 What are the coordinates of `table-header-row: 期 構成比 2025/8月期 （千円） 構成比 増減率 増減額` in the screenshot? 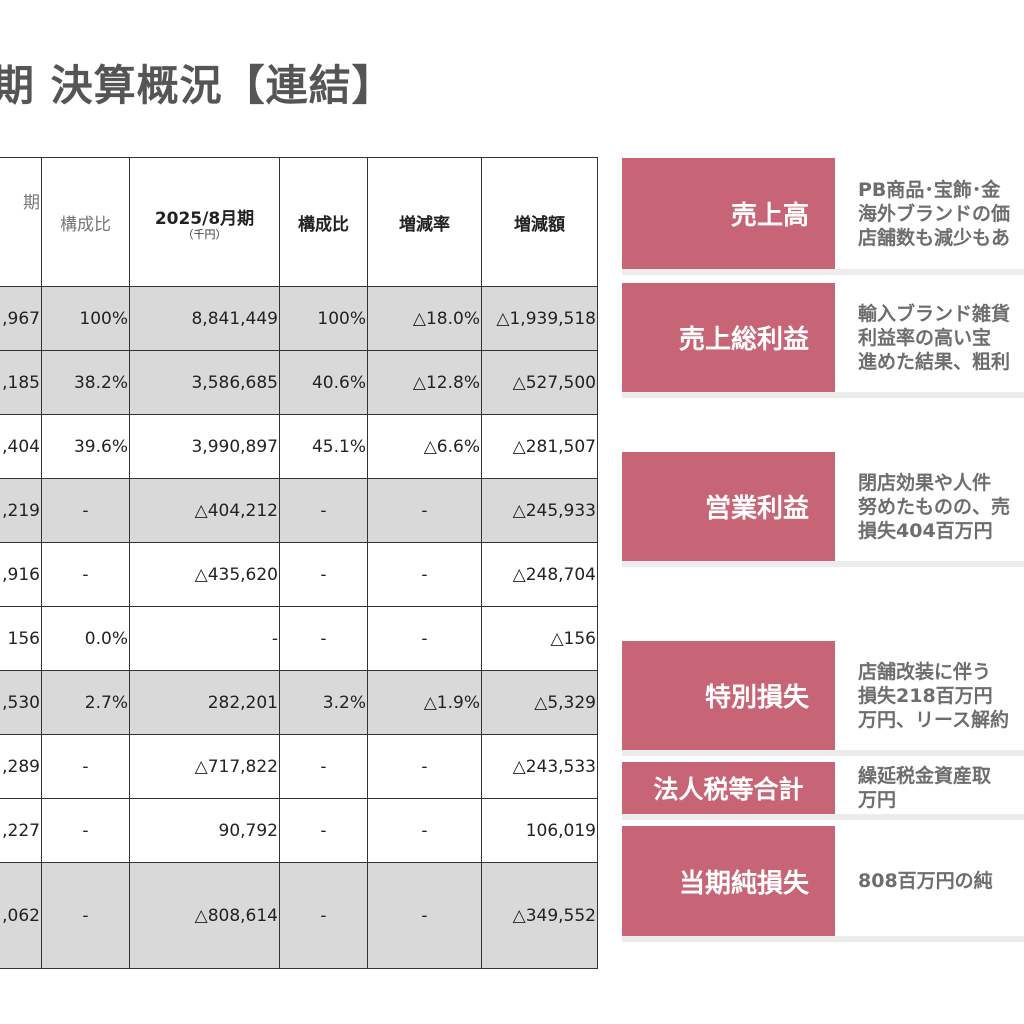 It's located at (299, 222).